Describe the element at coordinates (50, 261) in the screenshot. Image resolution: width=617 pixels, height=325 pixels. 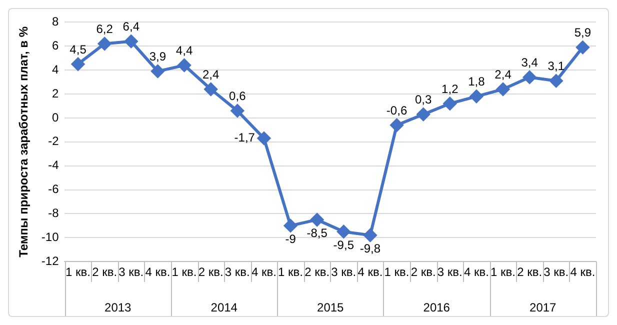
I see `y-tick-label: -12` at that location.